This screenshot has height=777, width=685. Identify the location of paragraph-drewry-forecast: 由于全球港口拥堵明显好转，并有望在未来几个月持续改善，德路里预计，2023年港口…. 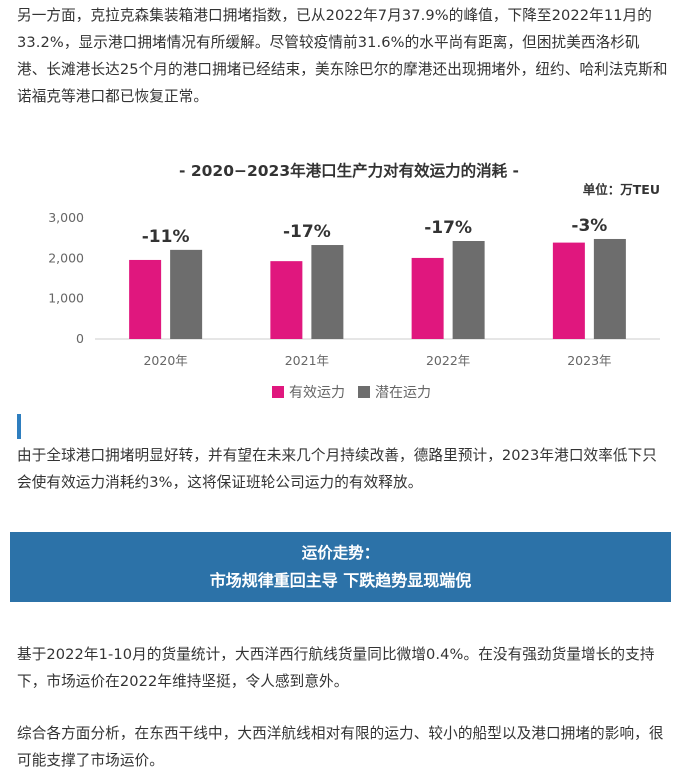
(337, 469).